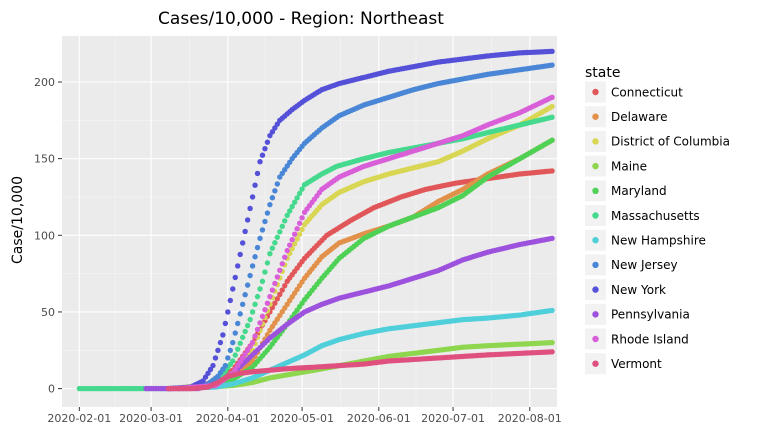 The height and width of the screenshot is (435, 759). I want to click on legend-item: Delaware, so click(626, 116).